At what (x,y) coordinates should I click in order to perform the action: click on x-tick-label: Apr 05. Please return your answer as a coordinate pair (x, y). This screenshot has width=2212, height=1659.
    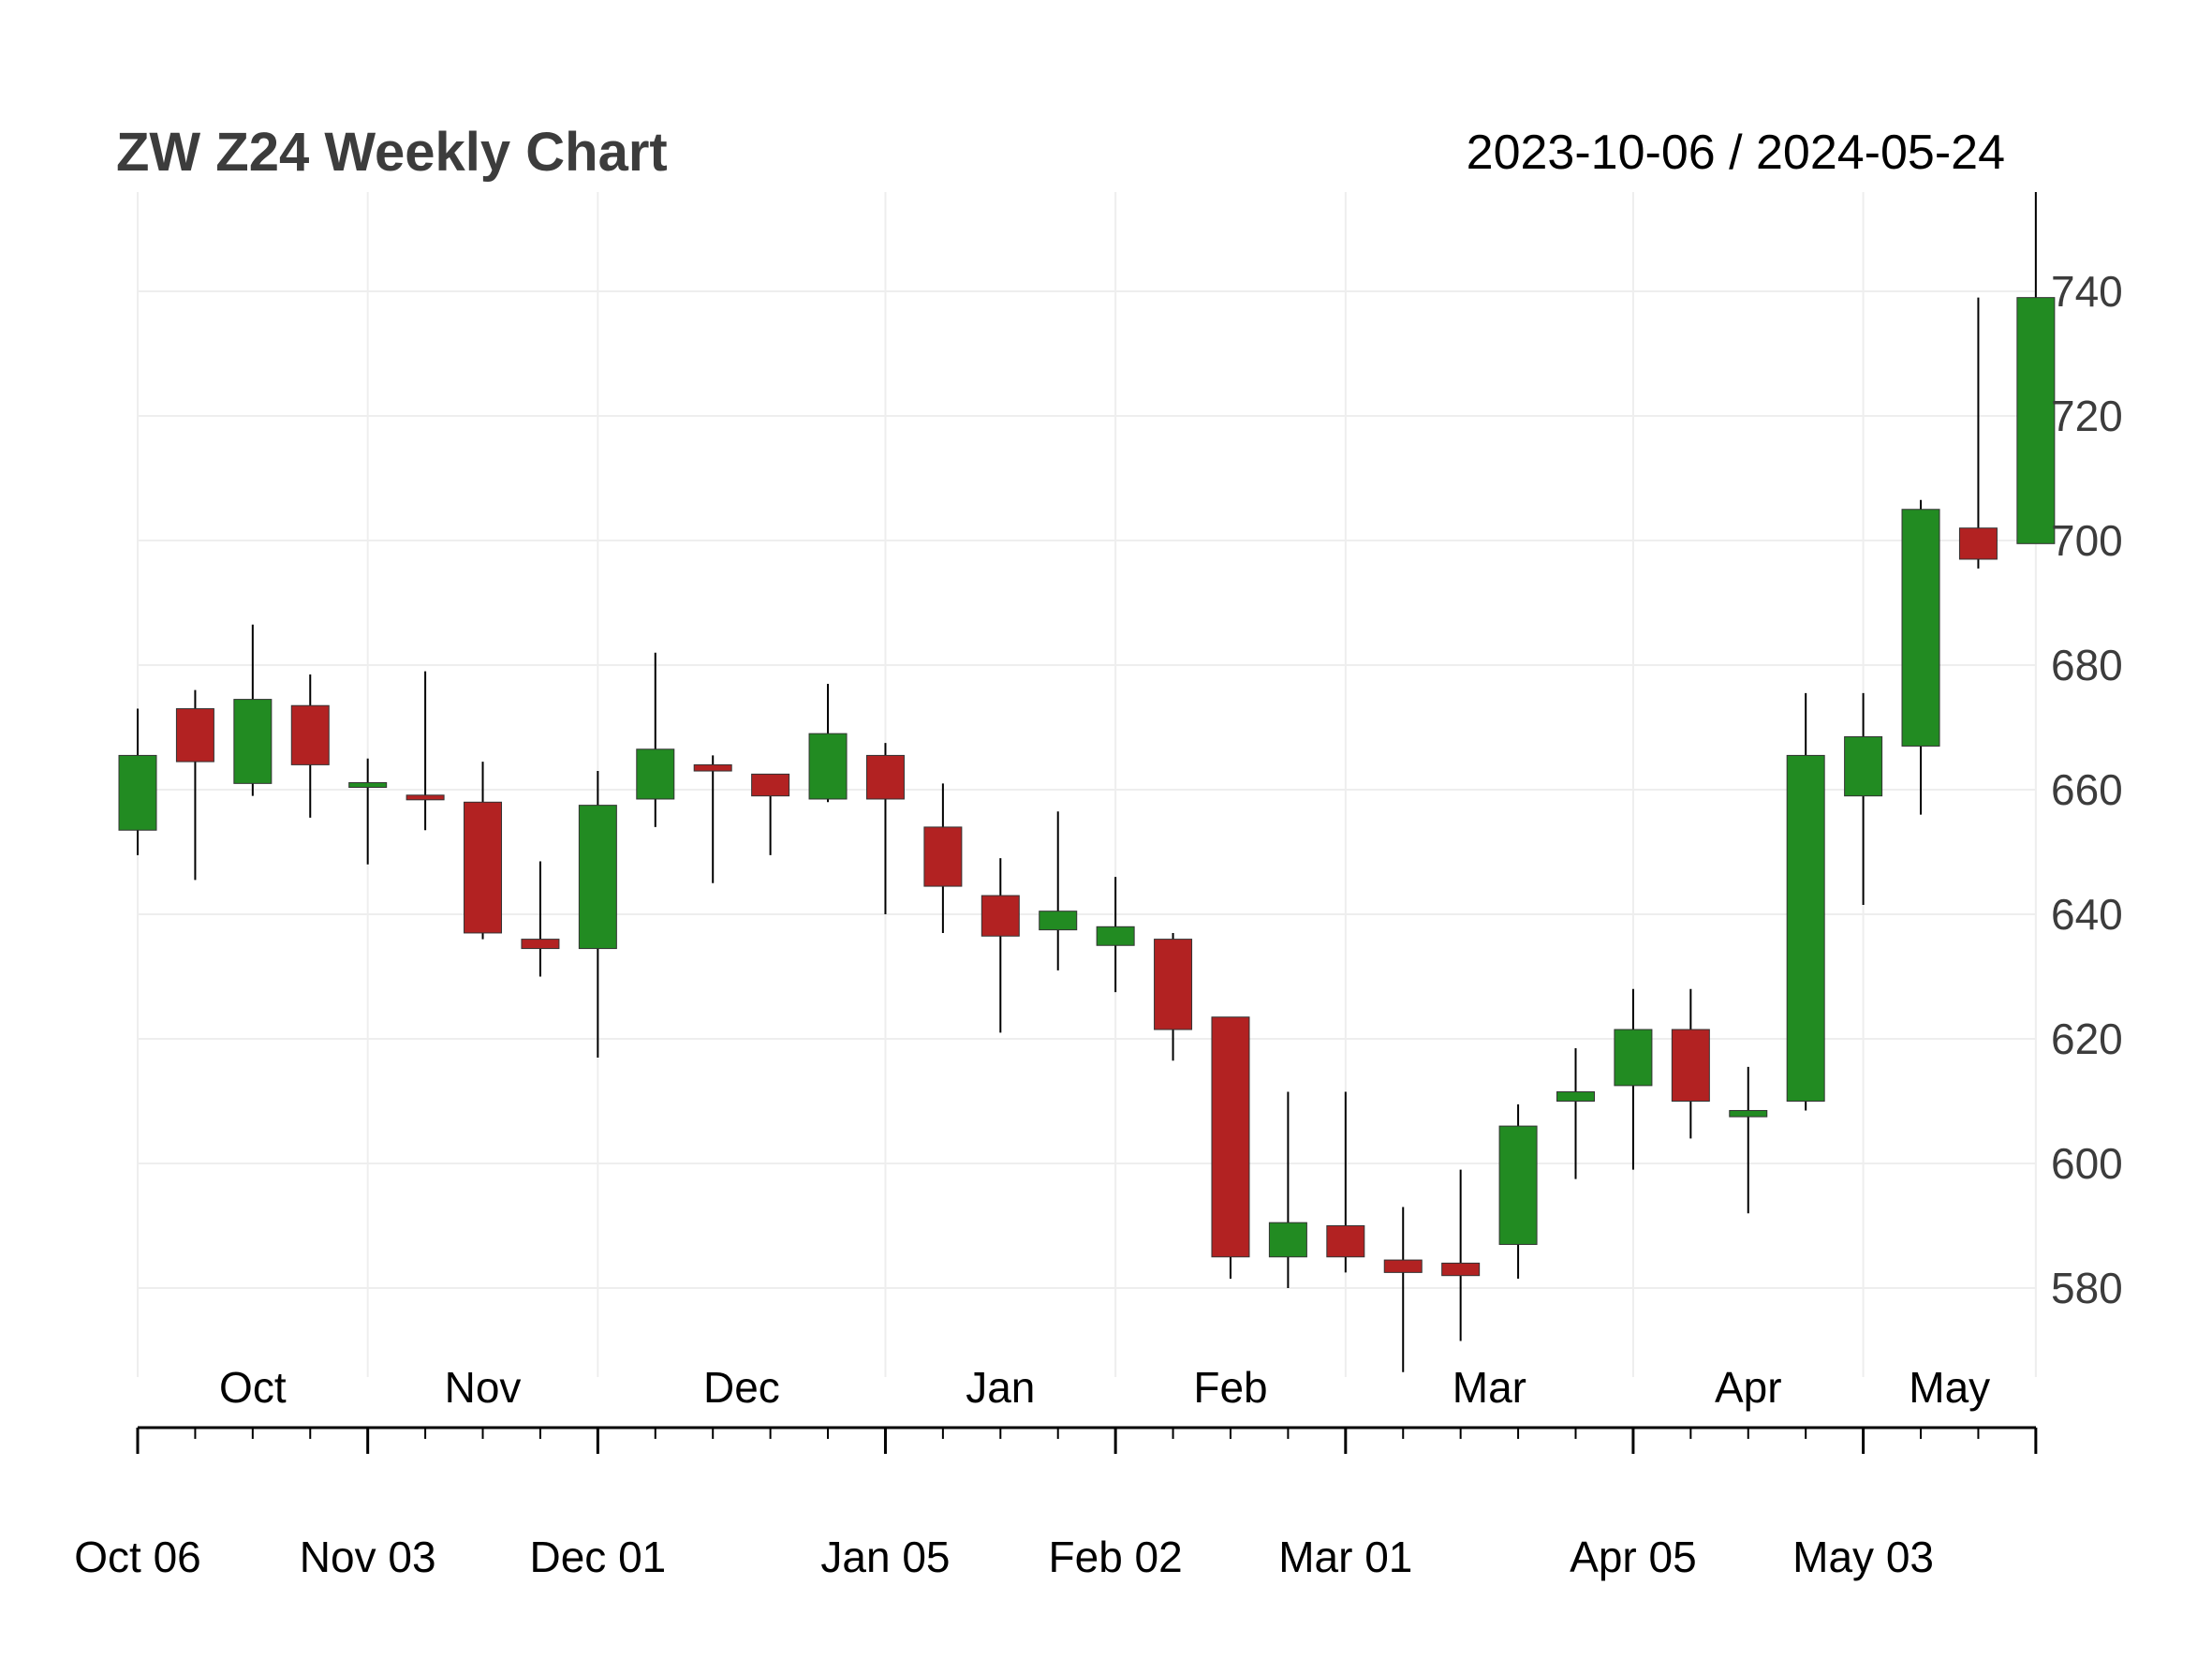
    Looking at the image, I should click on (1633, 1557).